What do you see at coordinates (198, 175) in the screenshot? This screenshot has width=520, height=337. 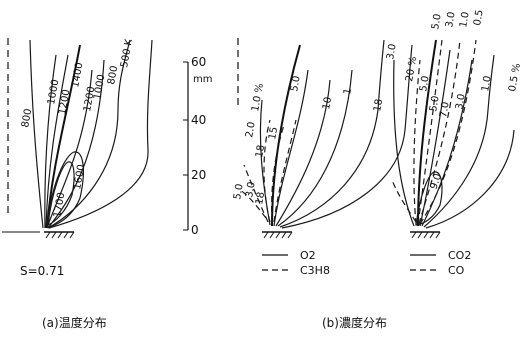 I see `axis-tick-label: 20` at bounding box center [198, 175].